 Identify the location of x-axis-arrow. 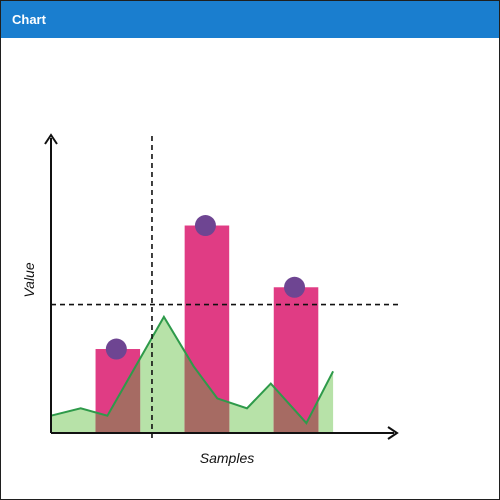
(393, 433).